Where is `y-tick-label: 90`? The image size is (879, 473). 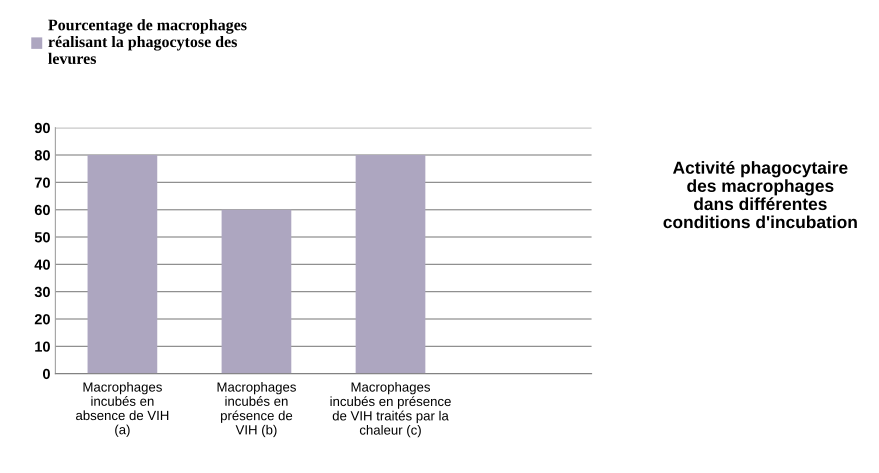
y-tick-label: 90 is located at coordinates (42, 128).